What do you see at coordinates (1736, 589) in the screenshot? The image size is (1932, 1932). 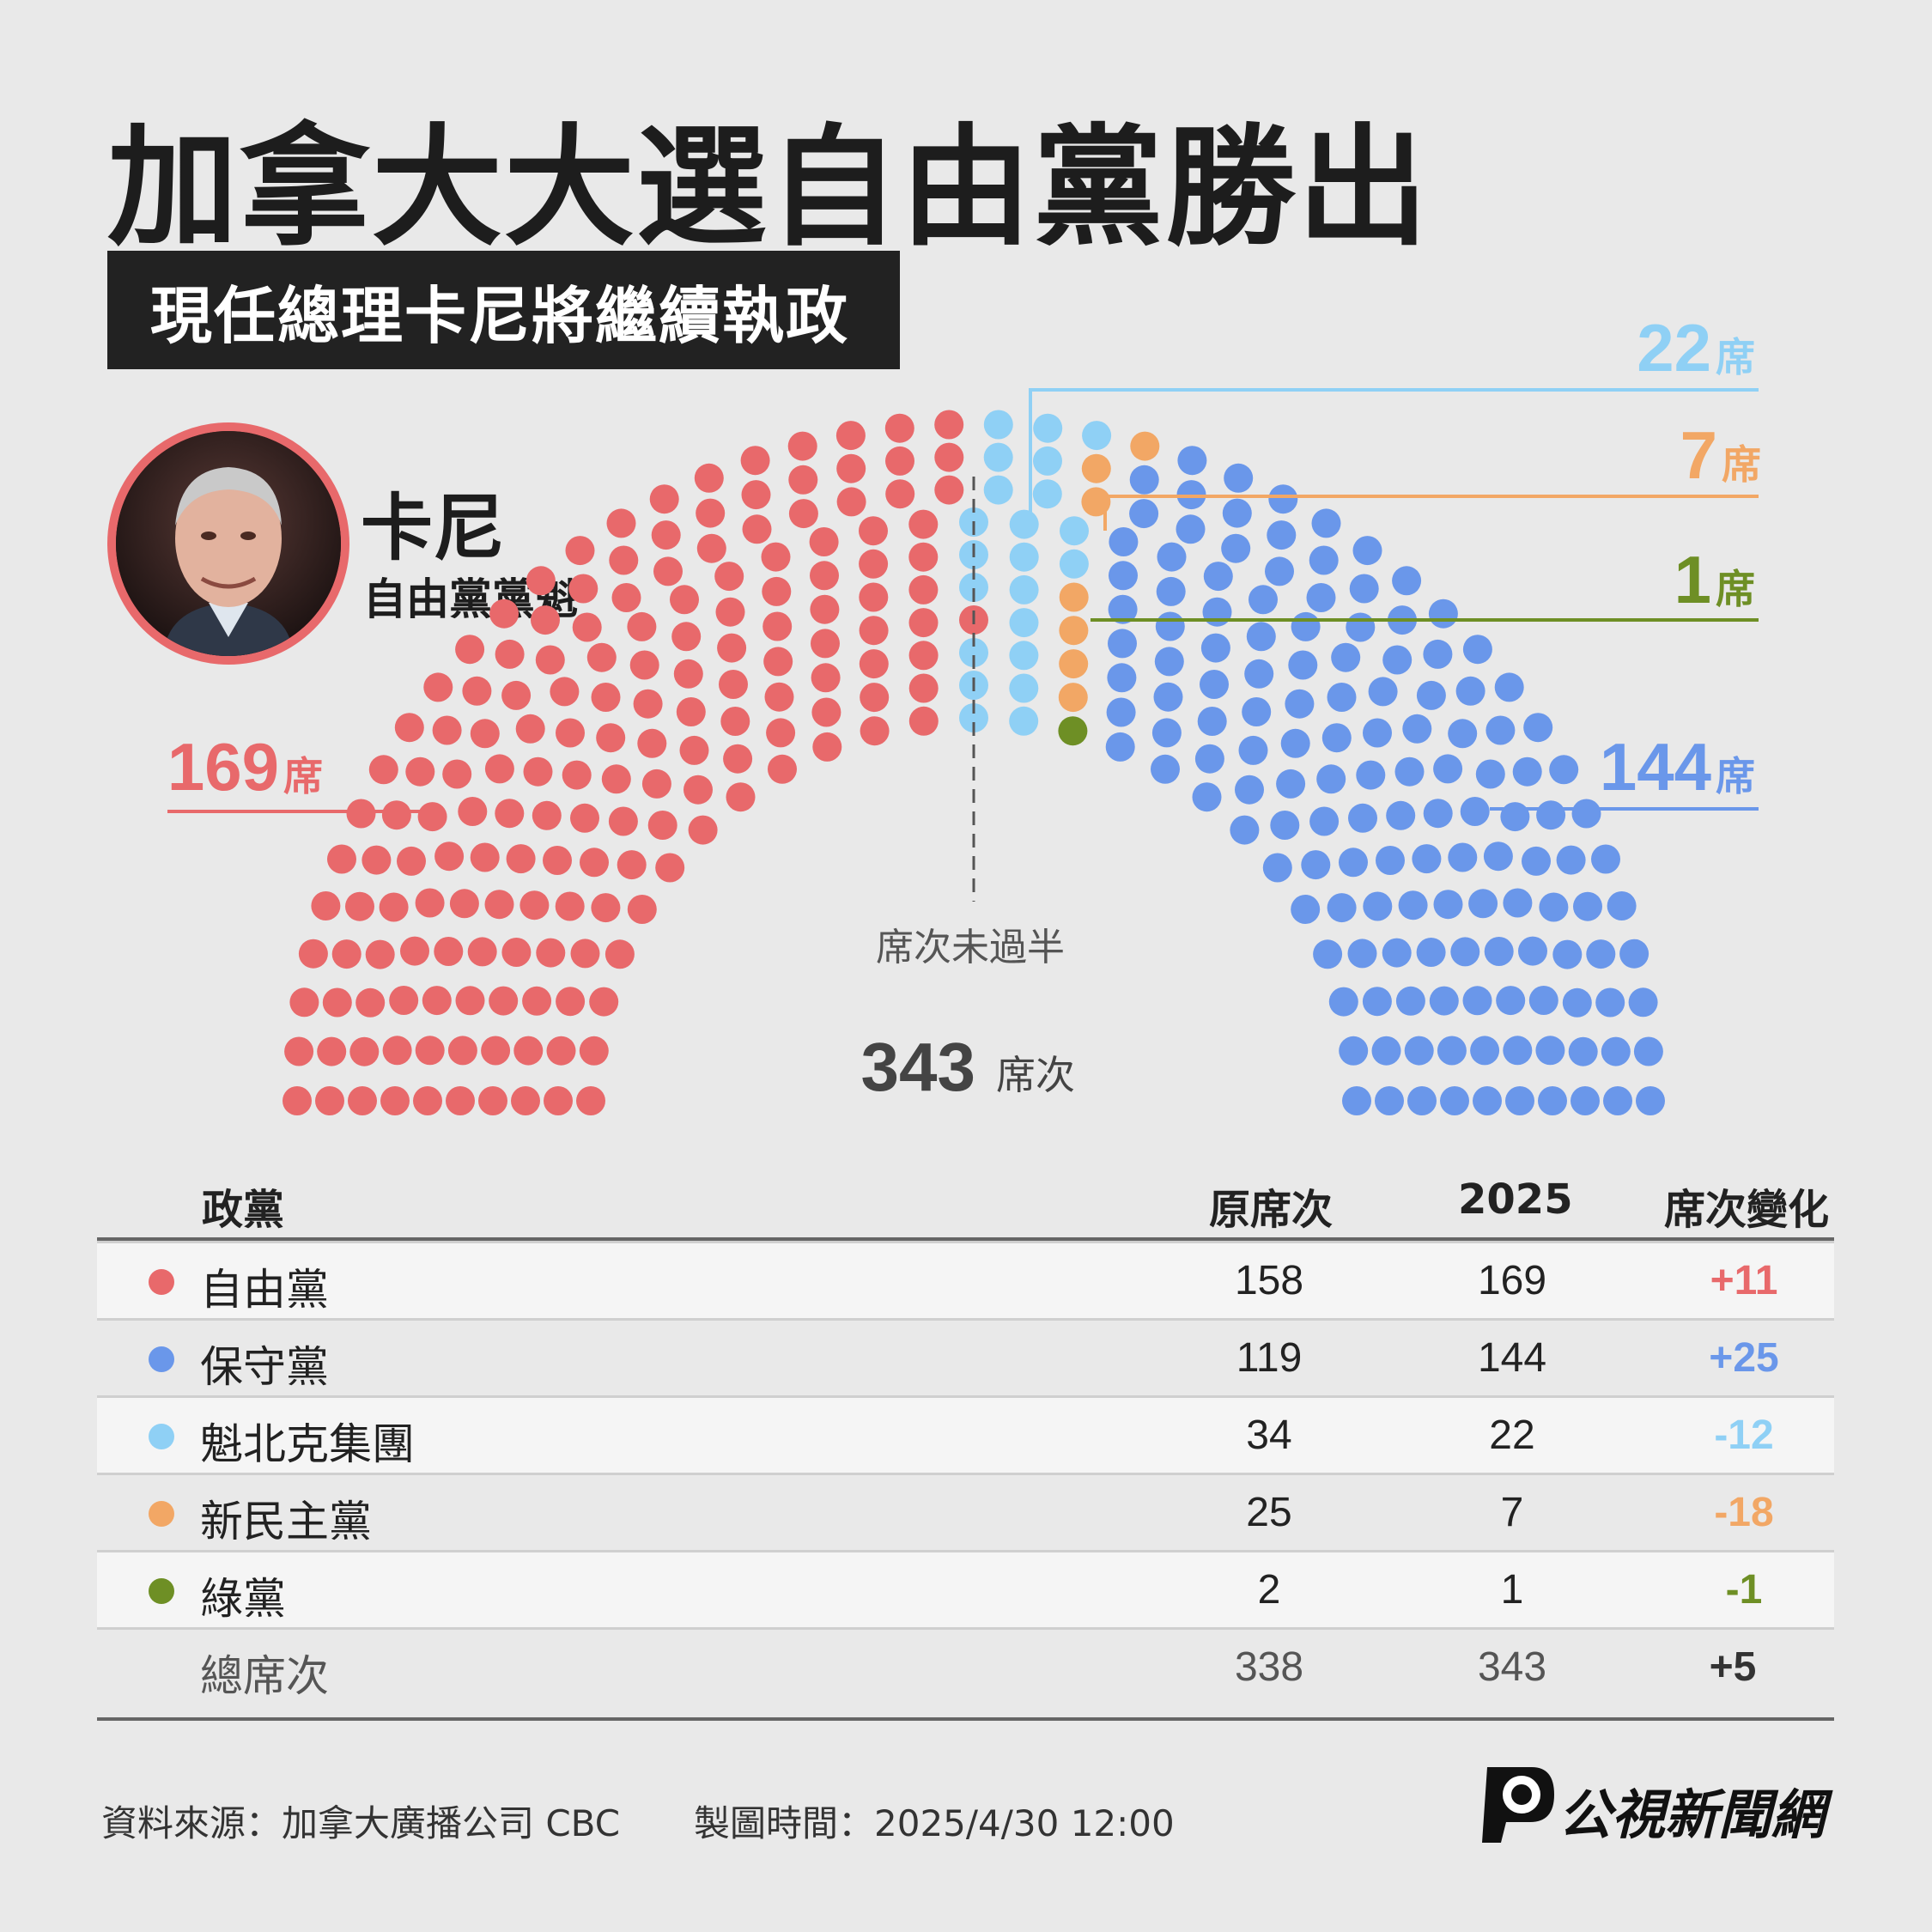 I see `label-green-unit: 席` at bounding box center [1736, 589].